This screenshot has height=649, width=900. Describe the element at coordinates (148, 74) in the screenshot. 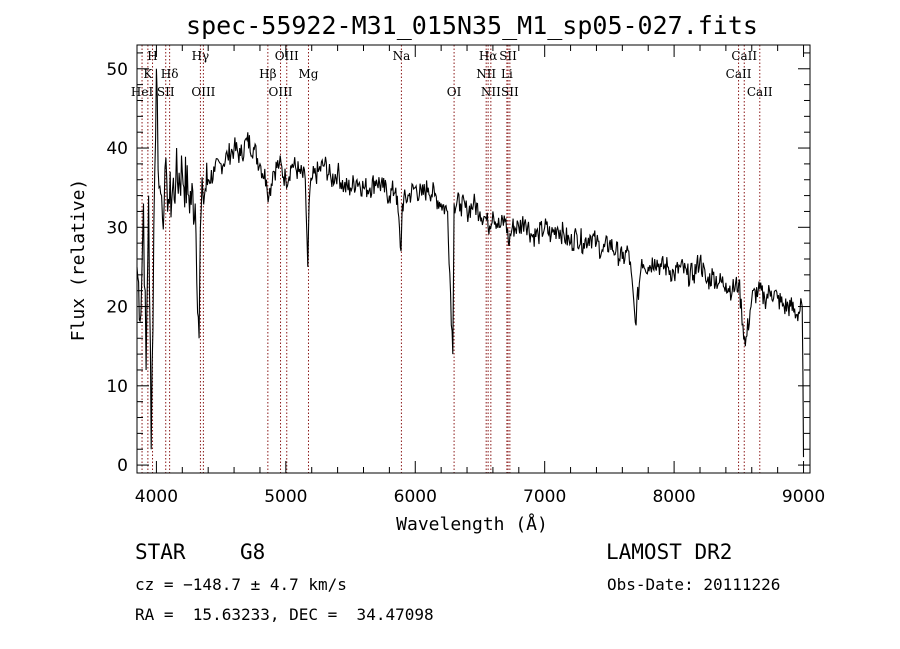

I see `spectral-line-label: K` at that location.